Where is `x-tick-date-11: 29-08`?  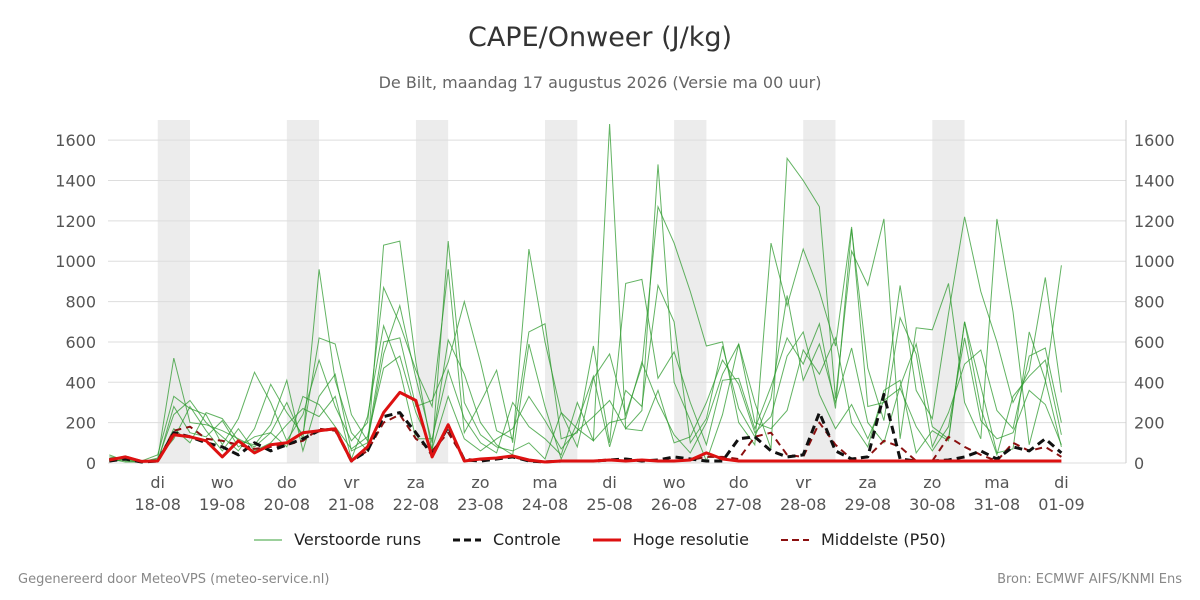 x-tick-date-11: 29-08 is located at coordinates (868, 504).